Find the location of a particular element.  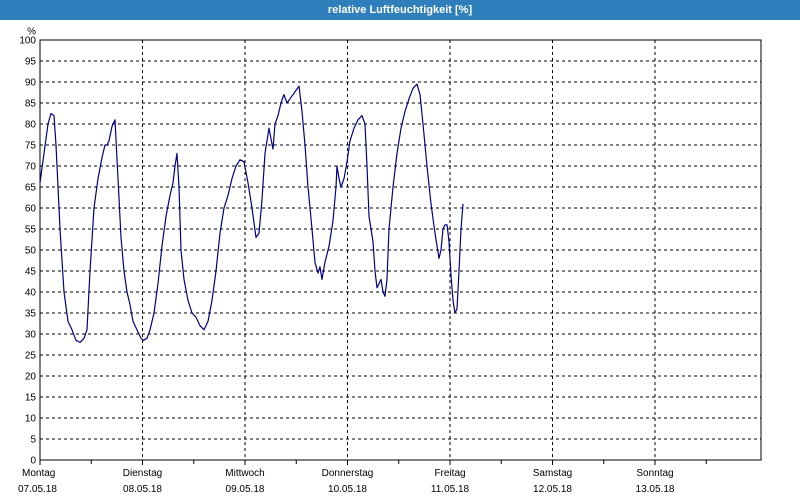

y-tick-label: 95 is located at coordinates (31, 62).